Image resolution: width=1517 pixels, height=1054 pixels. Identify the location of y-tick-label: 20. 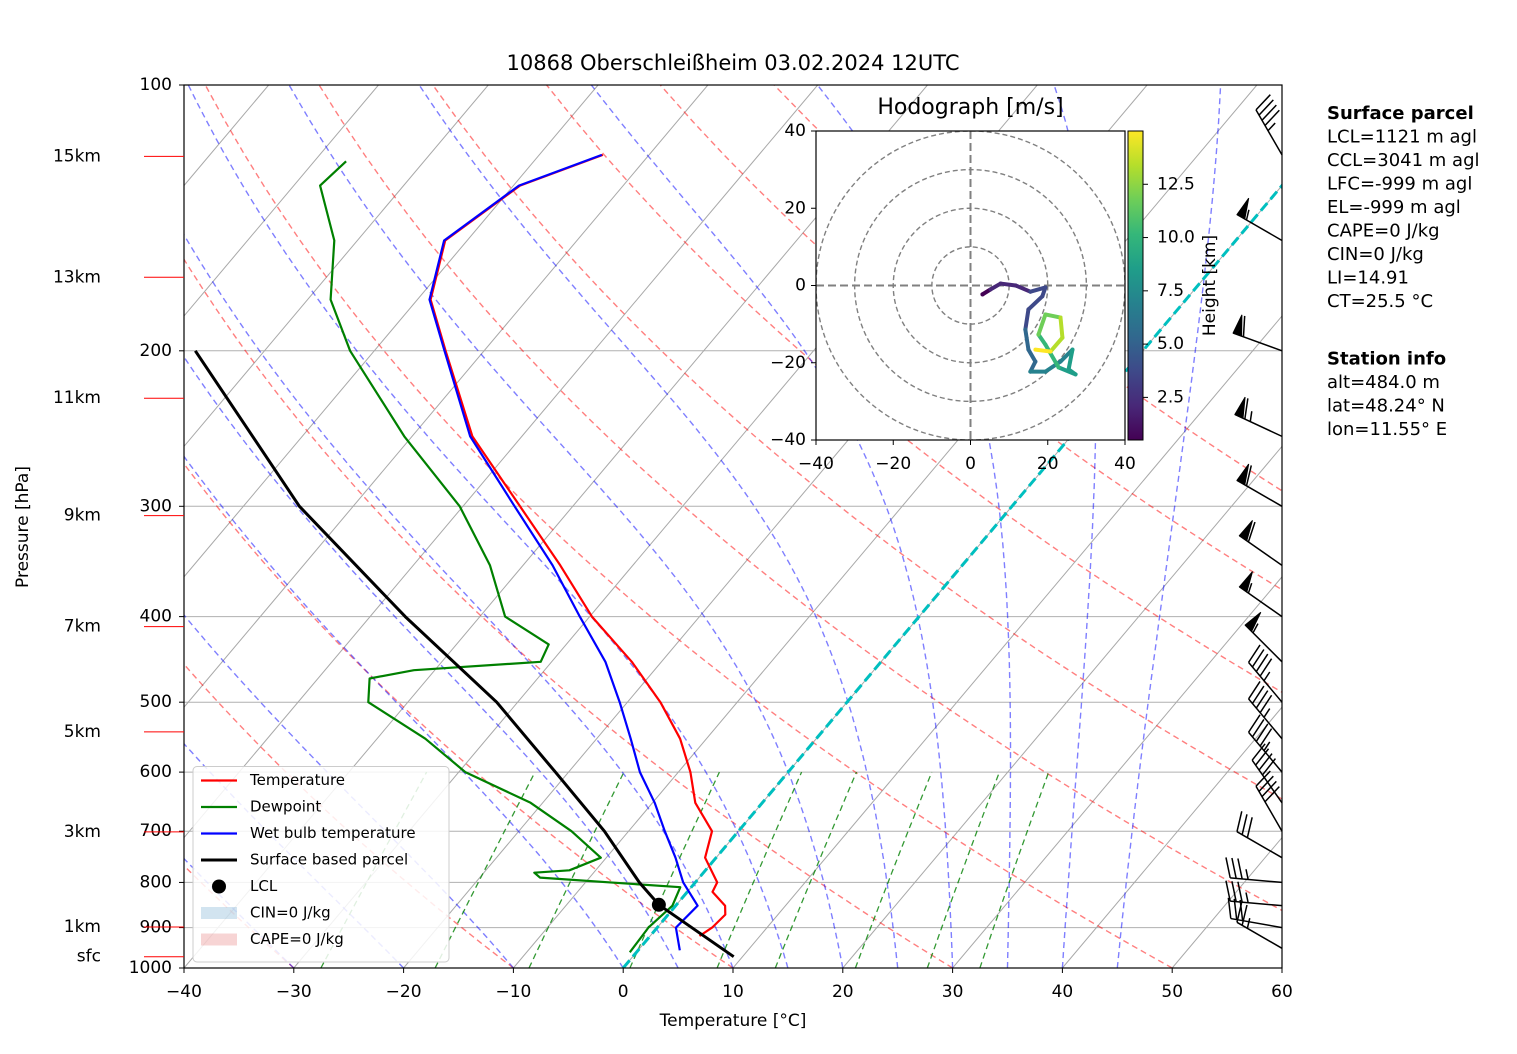
(795, 208).